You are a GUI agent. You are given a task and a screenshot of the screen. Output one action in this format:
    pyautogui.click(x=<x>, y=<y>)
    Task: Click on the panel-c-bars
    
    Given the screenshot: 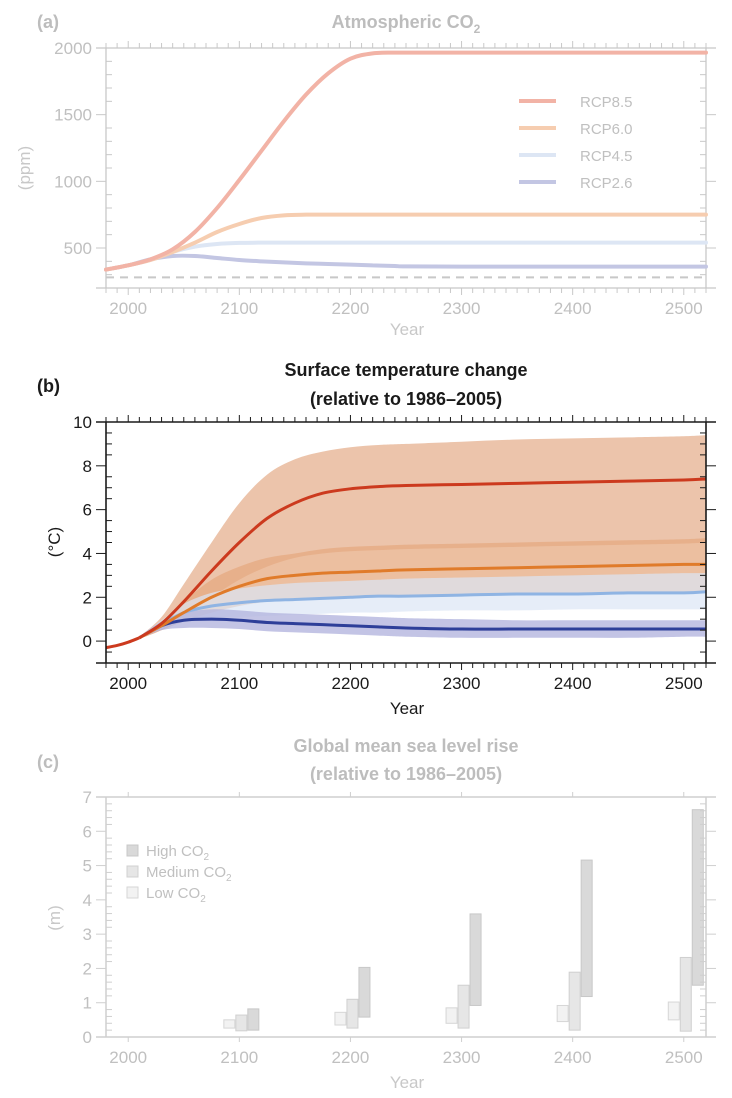 What is the action you would take?
    pyautogui.click(x=463, y=920)
    